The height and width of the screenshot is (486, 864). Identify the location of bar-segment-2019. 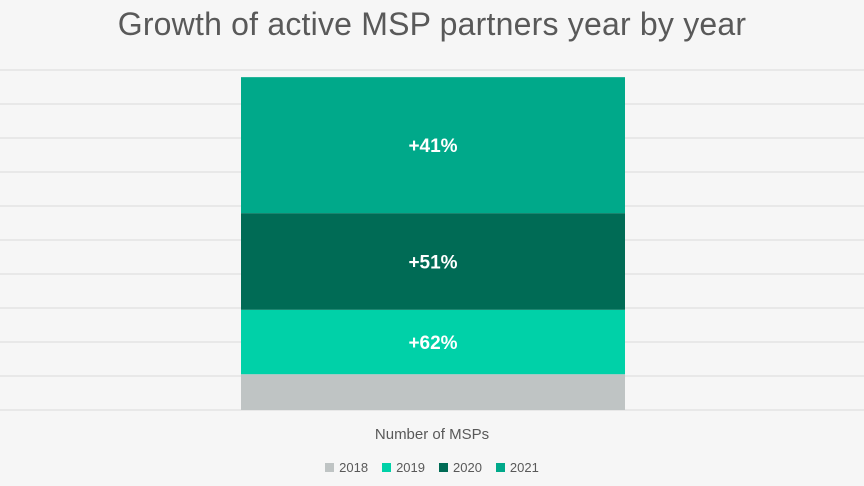
(433, 342).